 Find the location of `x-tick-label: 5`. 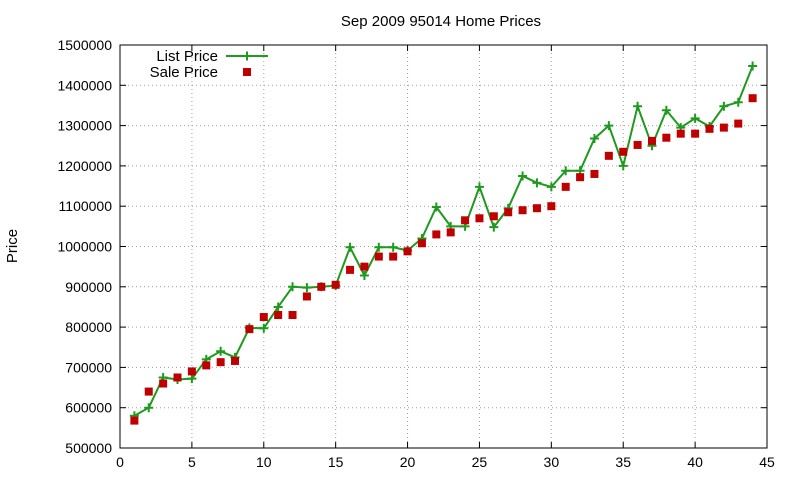

x-tick-label: 5 is located at coordinates (192, 462).